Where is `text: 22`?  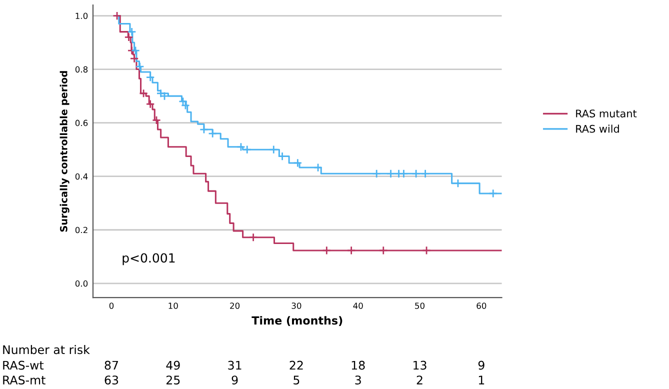
text: 22 is located at coordinates (296, 365).